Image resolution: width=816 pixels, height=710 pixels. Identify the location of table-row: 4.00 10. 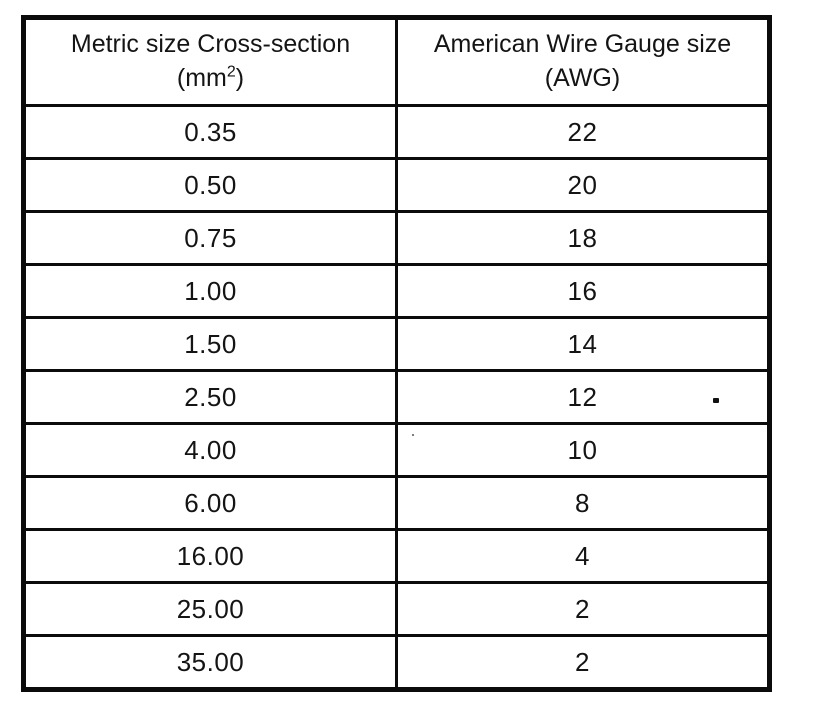
(396, 450).